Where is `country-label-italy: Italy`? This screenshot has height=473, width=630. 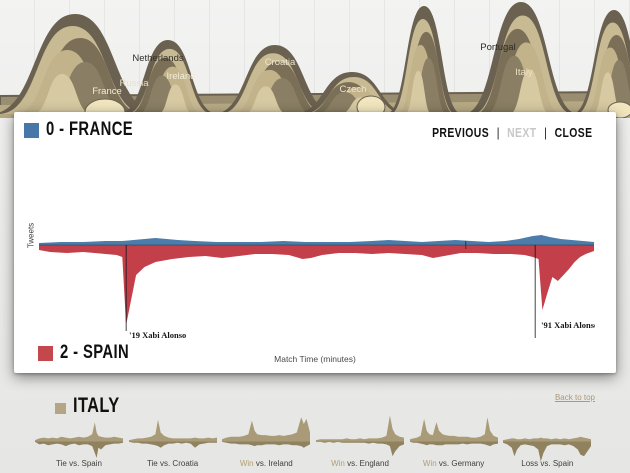
country-label-italy: Italy is located at coordinates (524, 72).